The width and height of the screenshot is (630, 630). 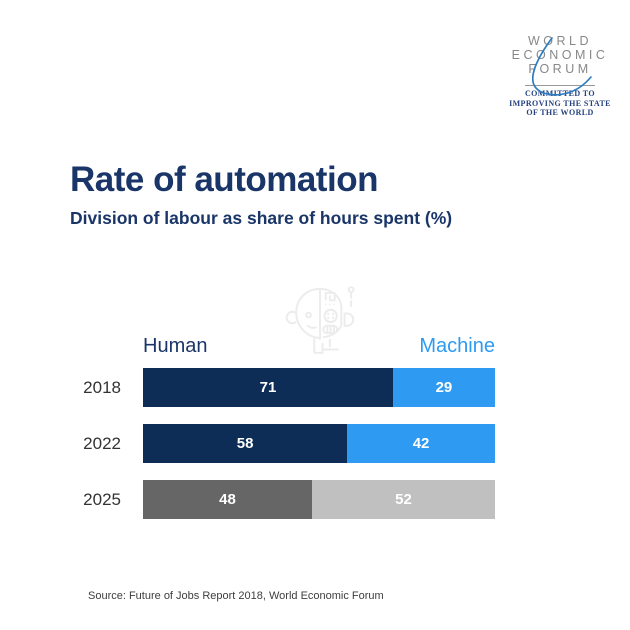 I want to click on bar-value-human-2025: 48, so click(x=227, y=499).